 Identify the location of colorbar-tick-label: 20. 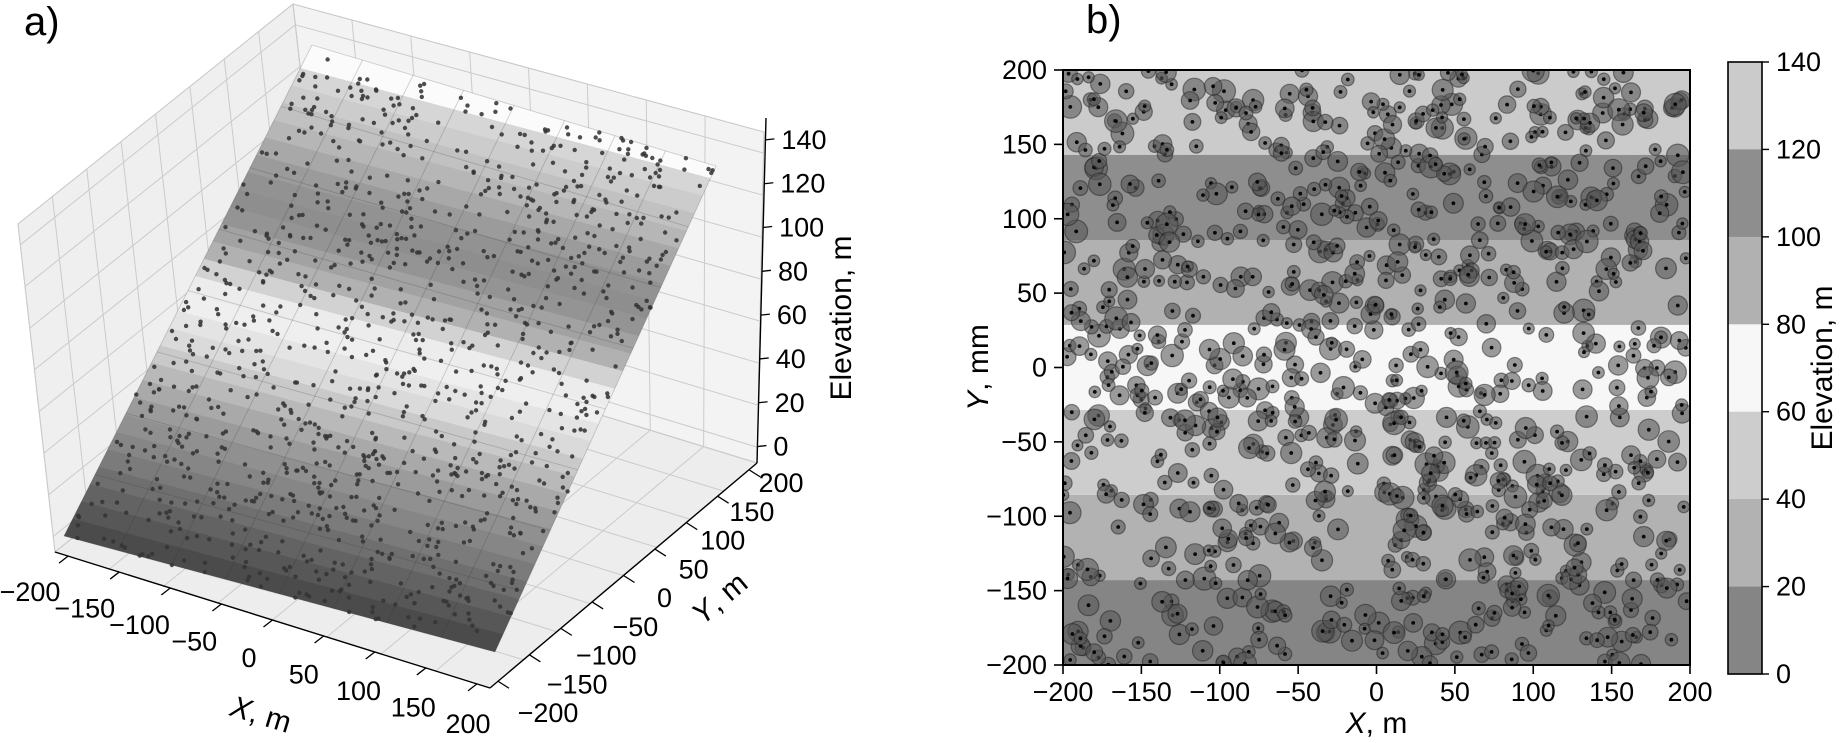
(1791, 587).